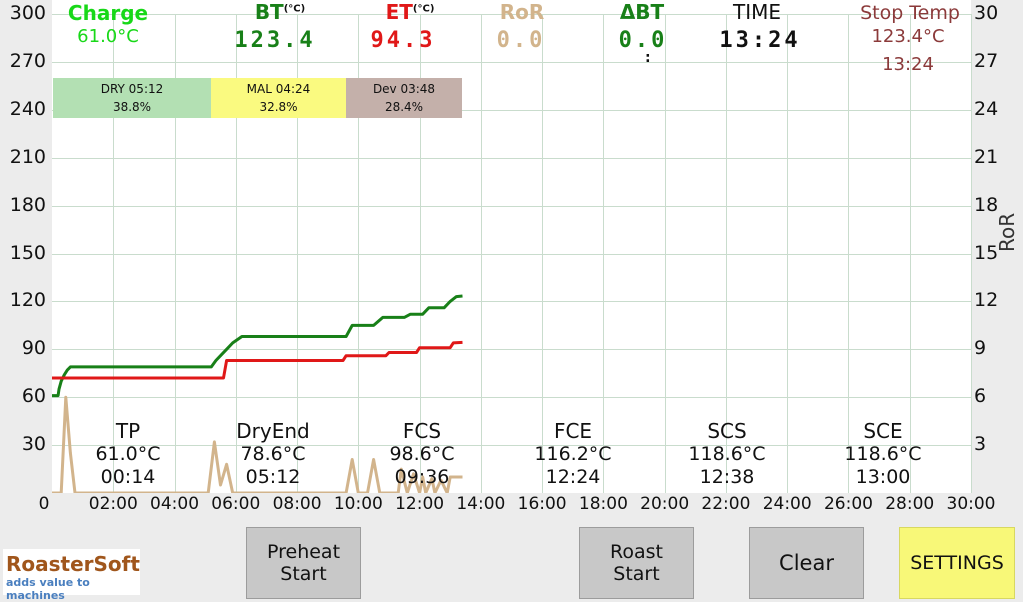 The height and width of the screenshot is (602, 1023). What do you see at coordinates (908, 64) in the screenshot?
I see `stop-time-value: 13:24` at bounding box center [908, 64].